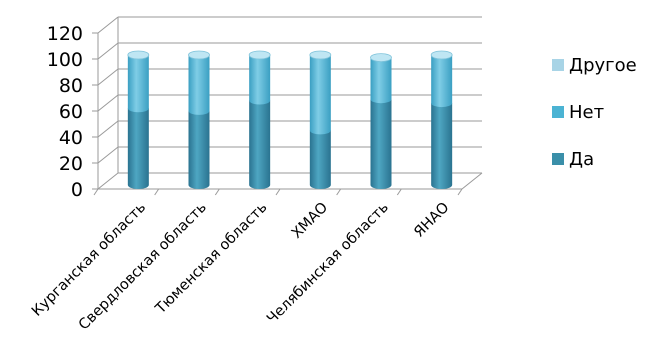  Describe the element at coordinates (603, 65) in the screenshot. I see `legend-label: Другое` at that location.